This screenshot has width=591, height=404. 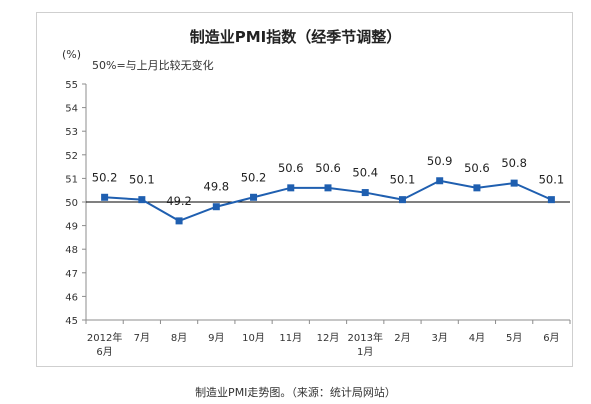 I want to click on x-tick-label: 12月, so click(x=328, y=338).